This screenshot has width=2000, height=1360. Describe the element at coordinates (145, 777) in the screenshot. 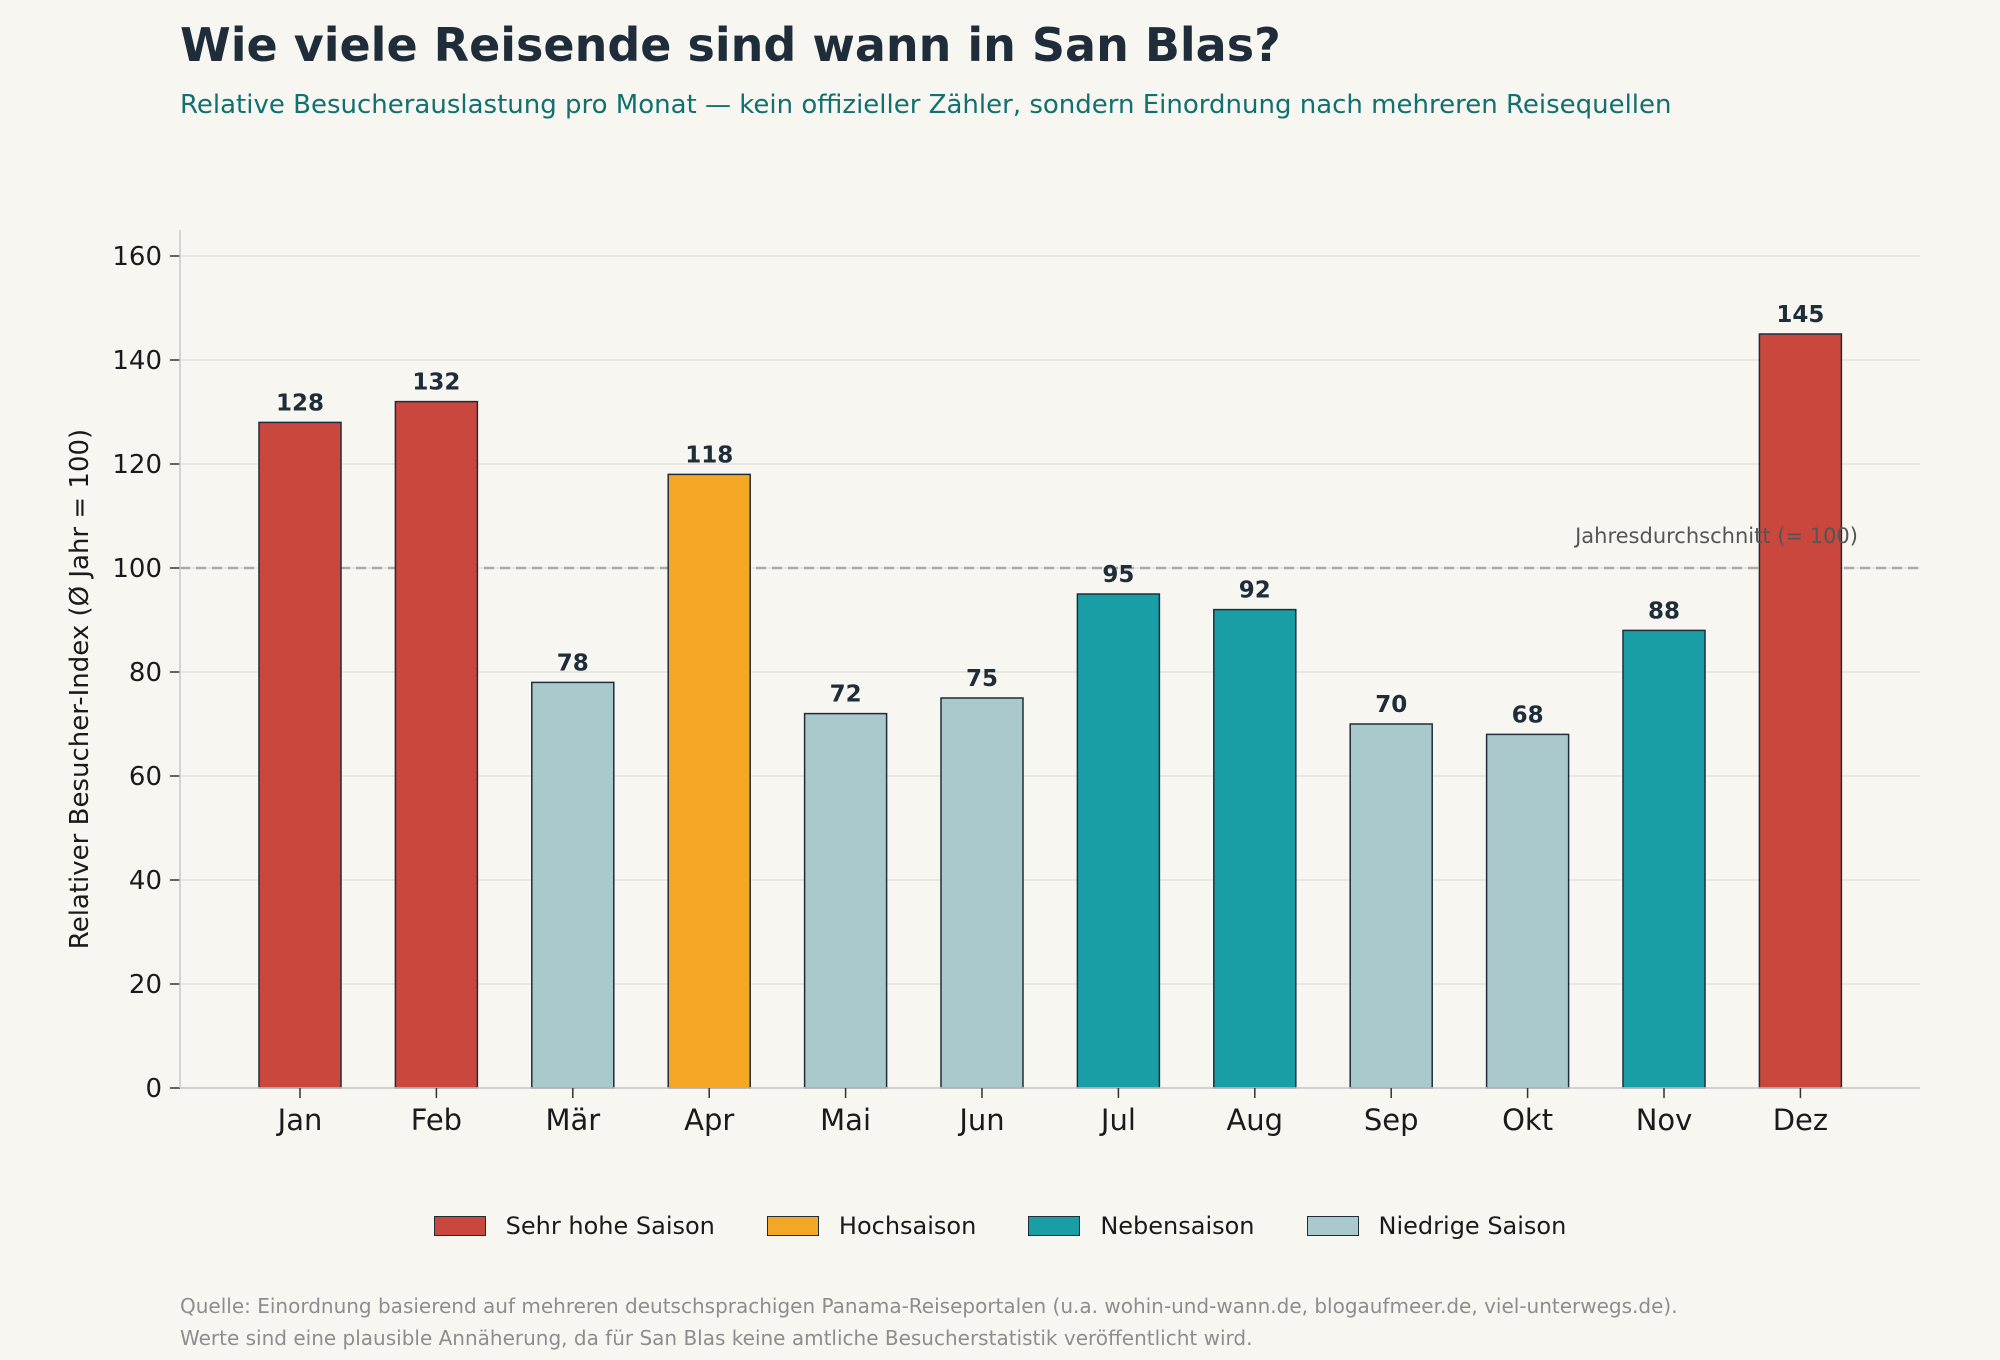

I see `y-tick-label: 60` at that location.